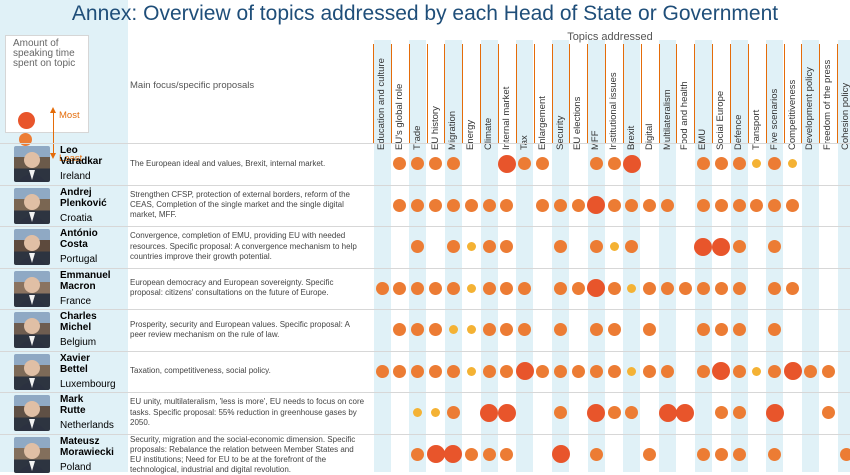 The image size is (850, 475). What do you see at coordinates (50, 54) in the screenshot?
I see `legend-title: Amount of speaking time spent on topic` at bounding box center [50, 54].